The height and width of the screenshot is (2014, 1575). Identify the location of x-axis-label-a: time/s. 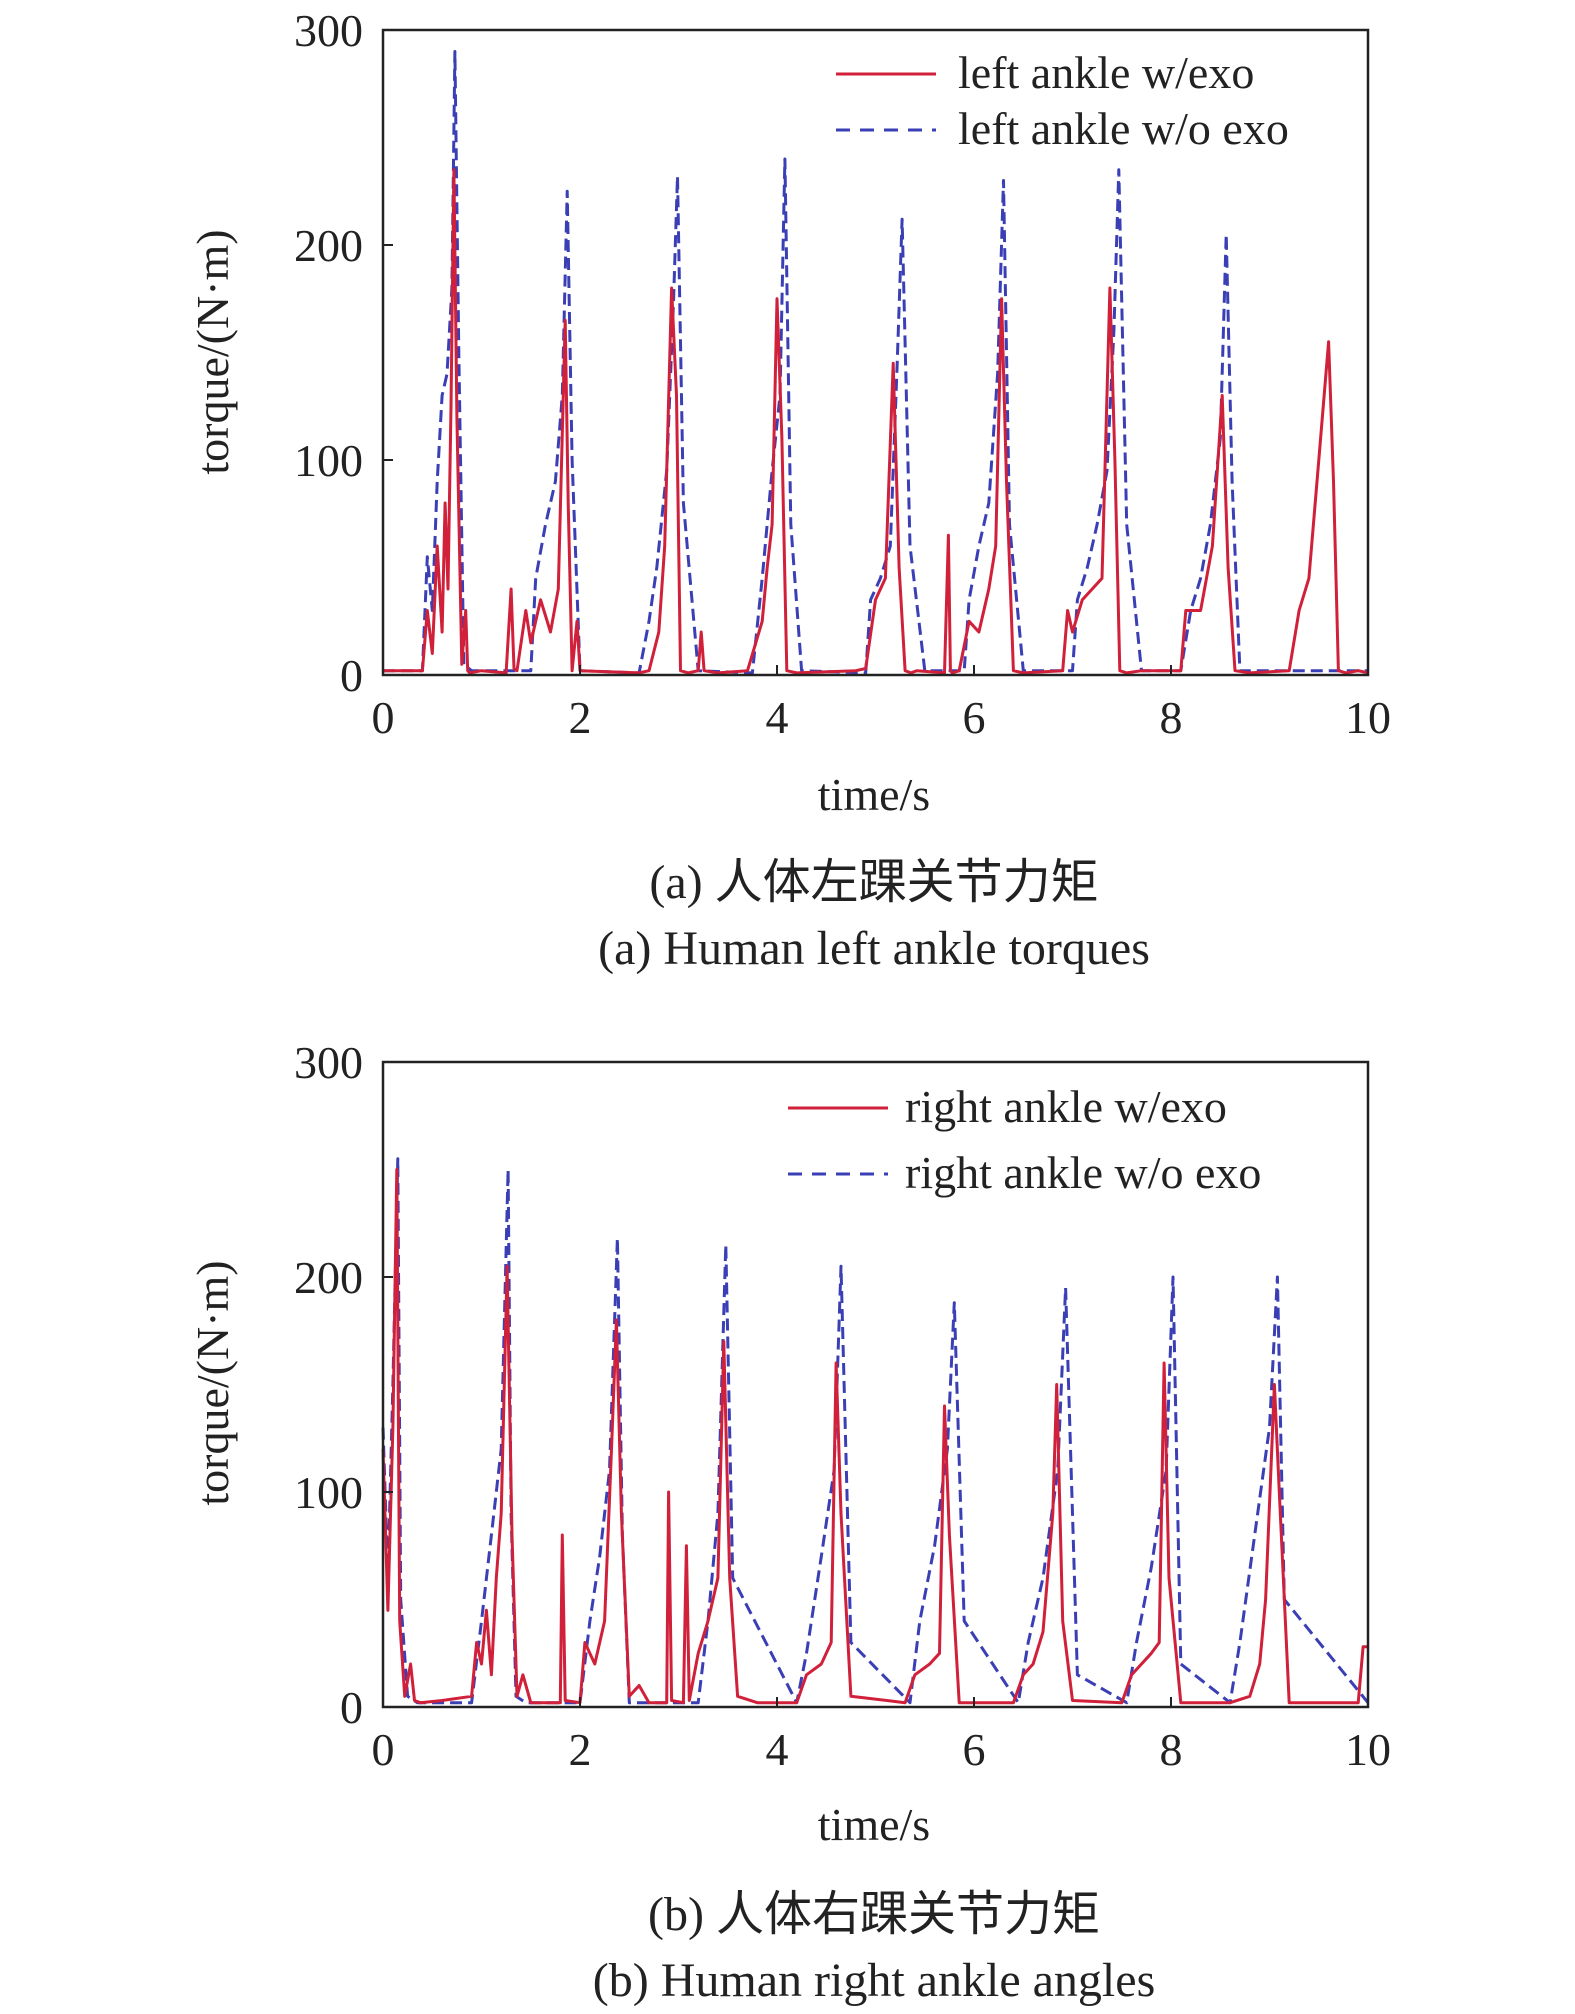
(874, 794).